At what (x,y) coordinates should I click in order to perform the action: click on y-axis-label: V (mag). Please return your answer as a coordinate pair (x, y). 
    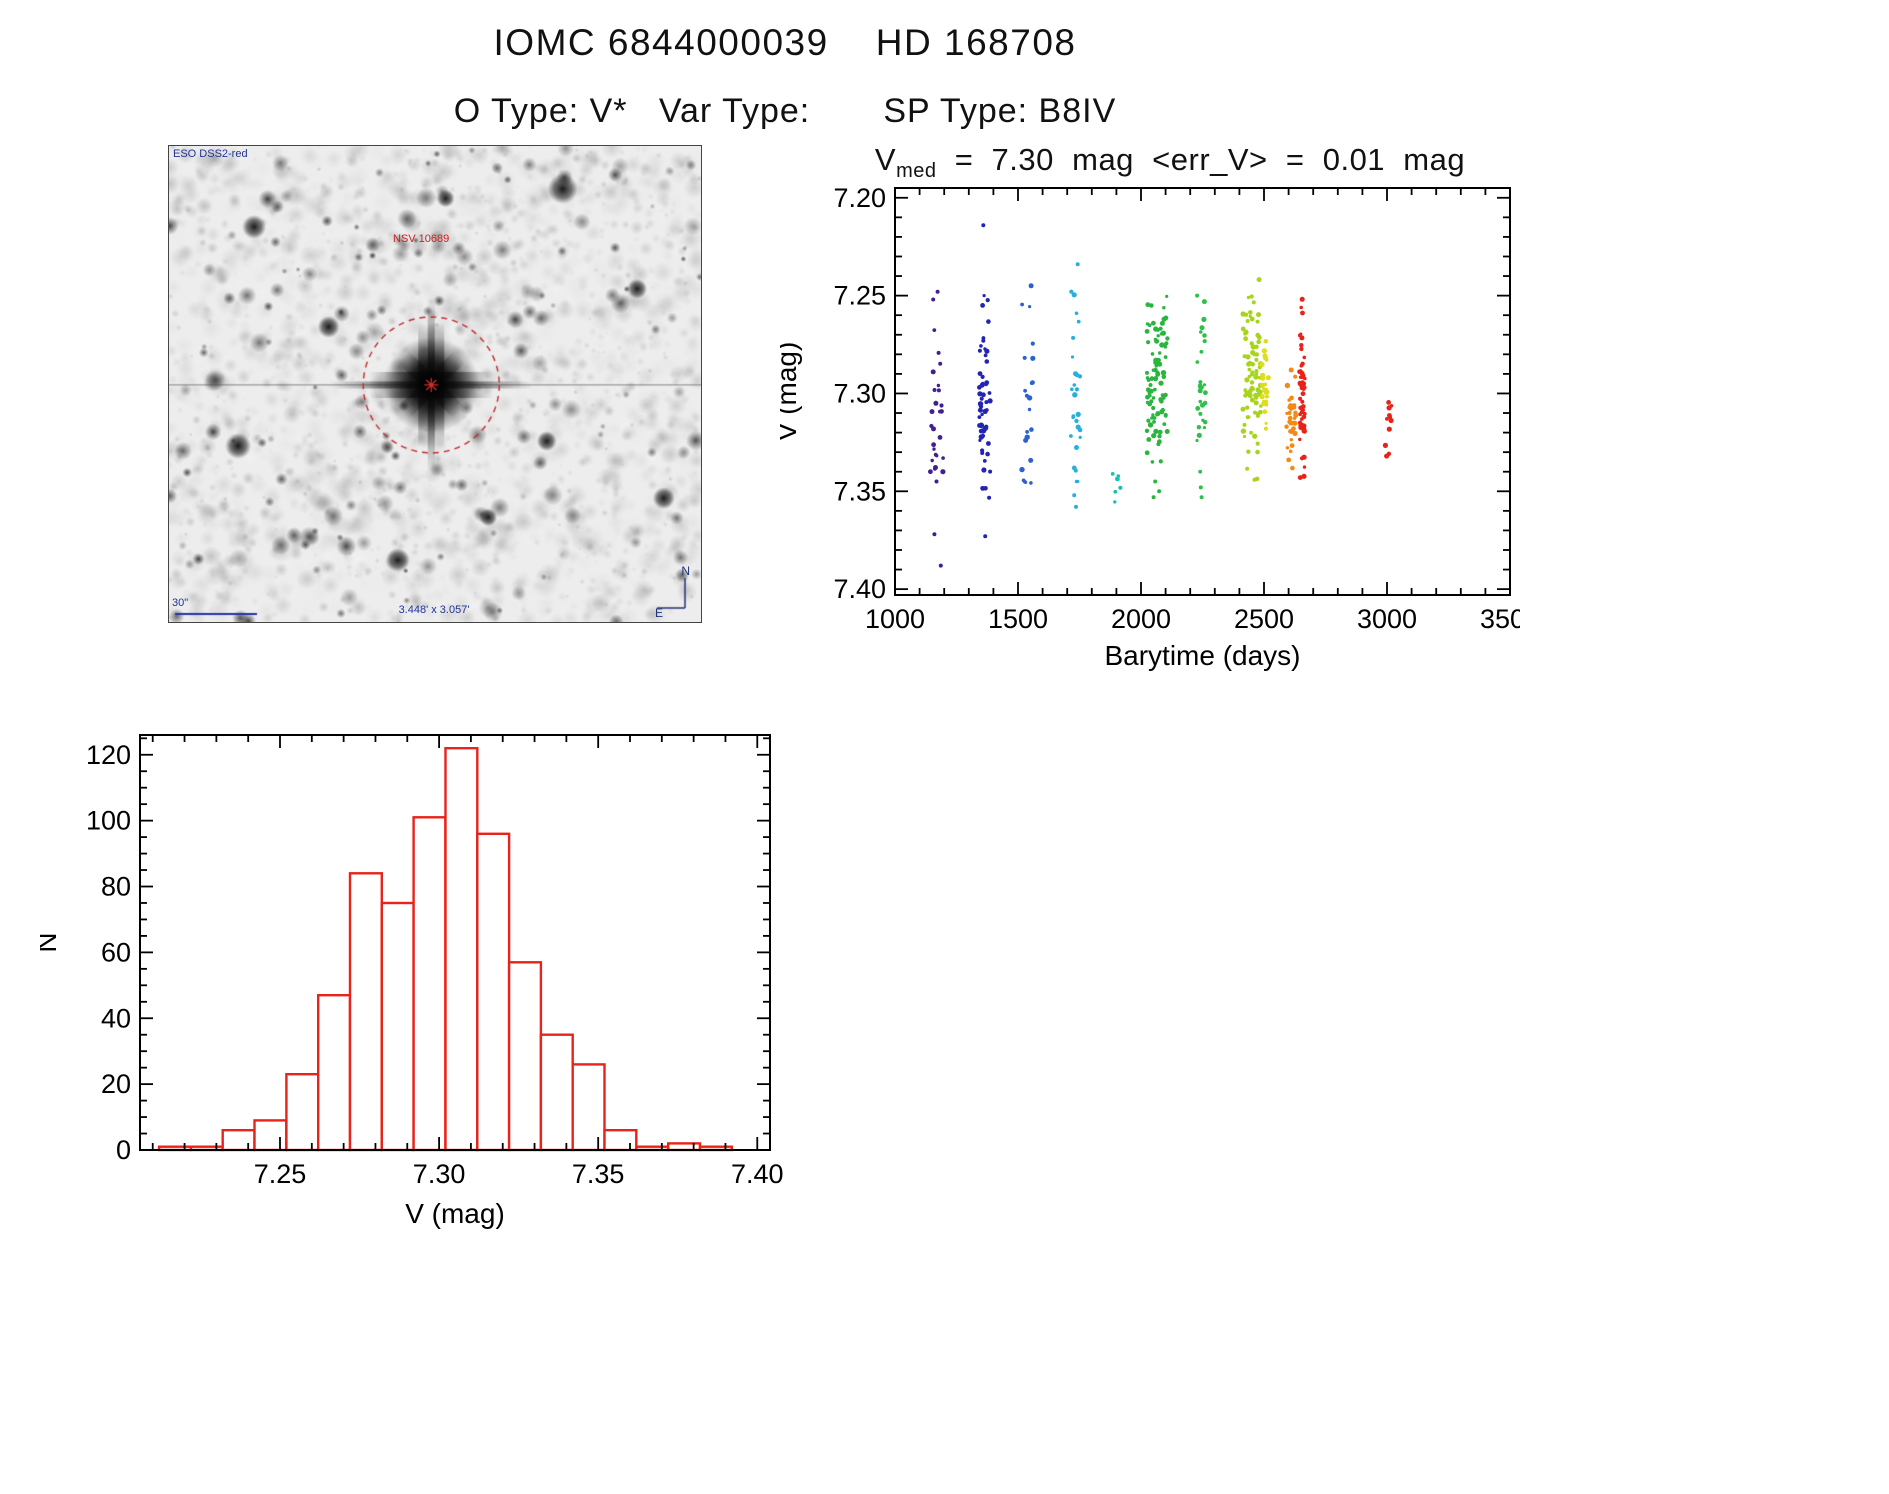
    Looking at the image, I should click on (791, 392).